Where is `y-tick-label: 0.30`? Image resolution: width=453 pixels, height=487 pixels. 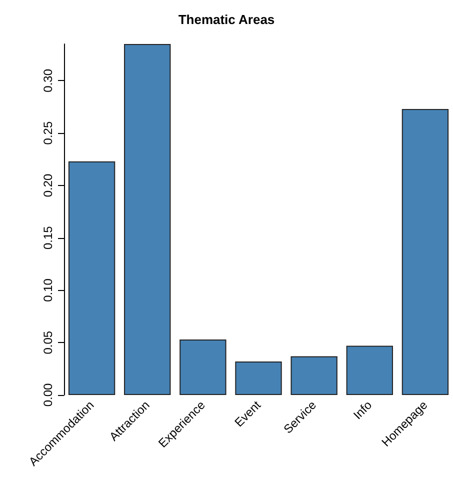 y-tick-label: 0.30 is located at coordinates (48, 80).